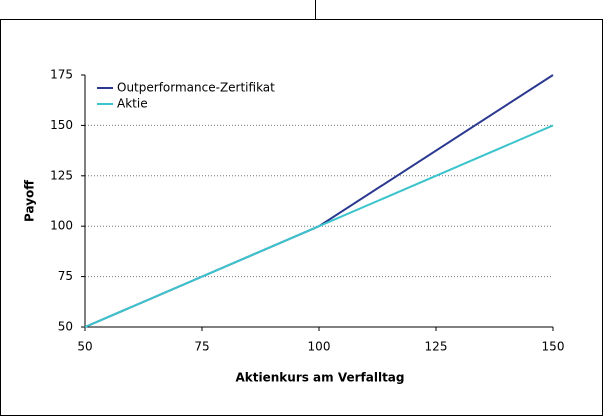 The width and height of the screenshot is (603, 416). Describe the element at coordinates (201, 347) in the screenshot. I see `x-tick-label: 75` at that location.